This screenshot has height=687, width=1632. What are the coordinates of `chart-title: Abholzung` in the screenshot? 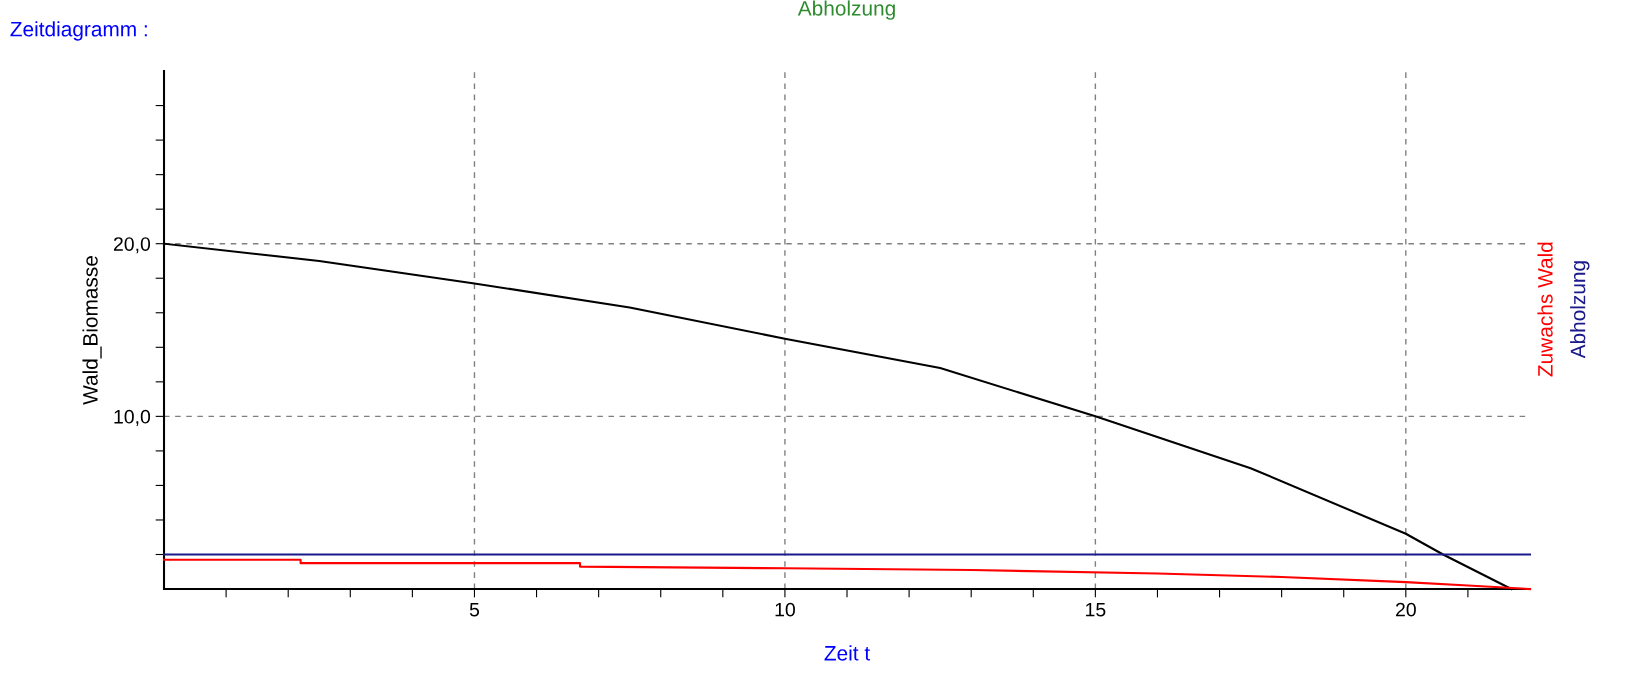 It's located at (846, 10).